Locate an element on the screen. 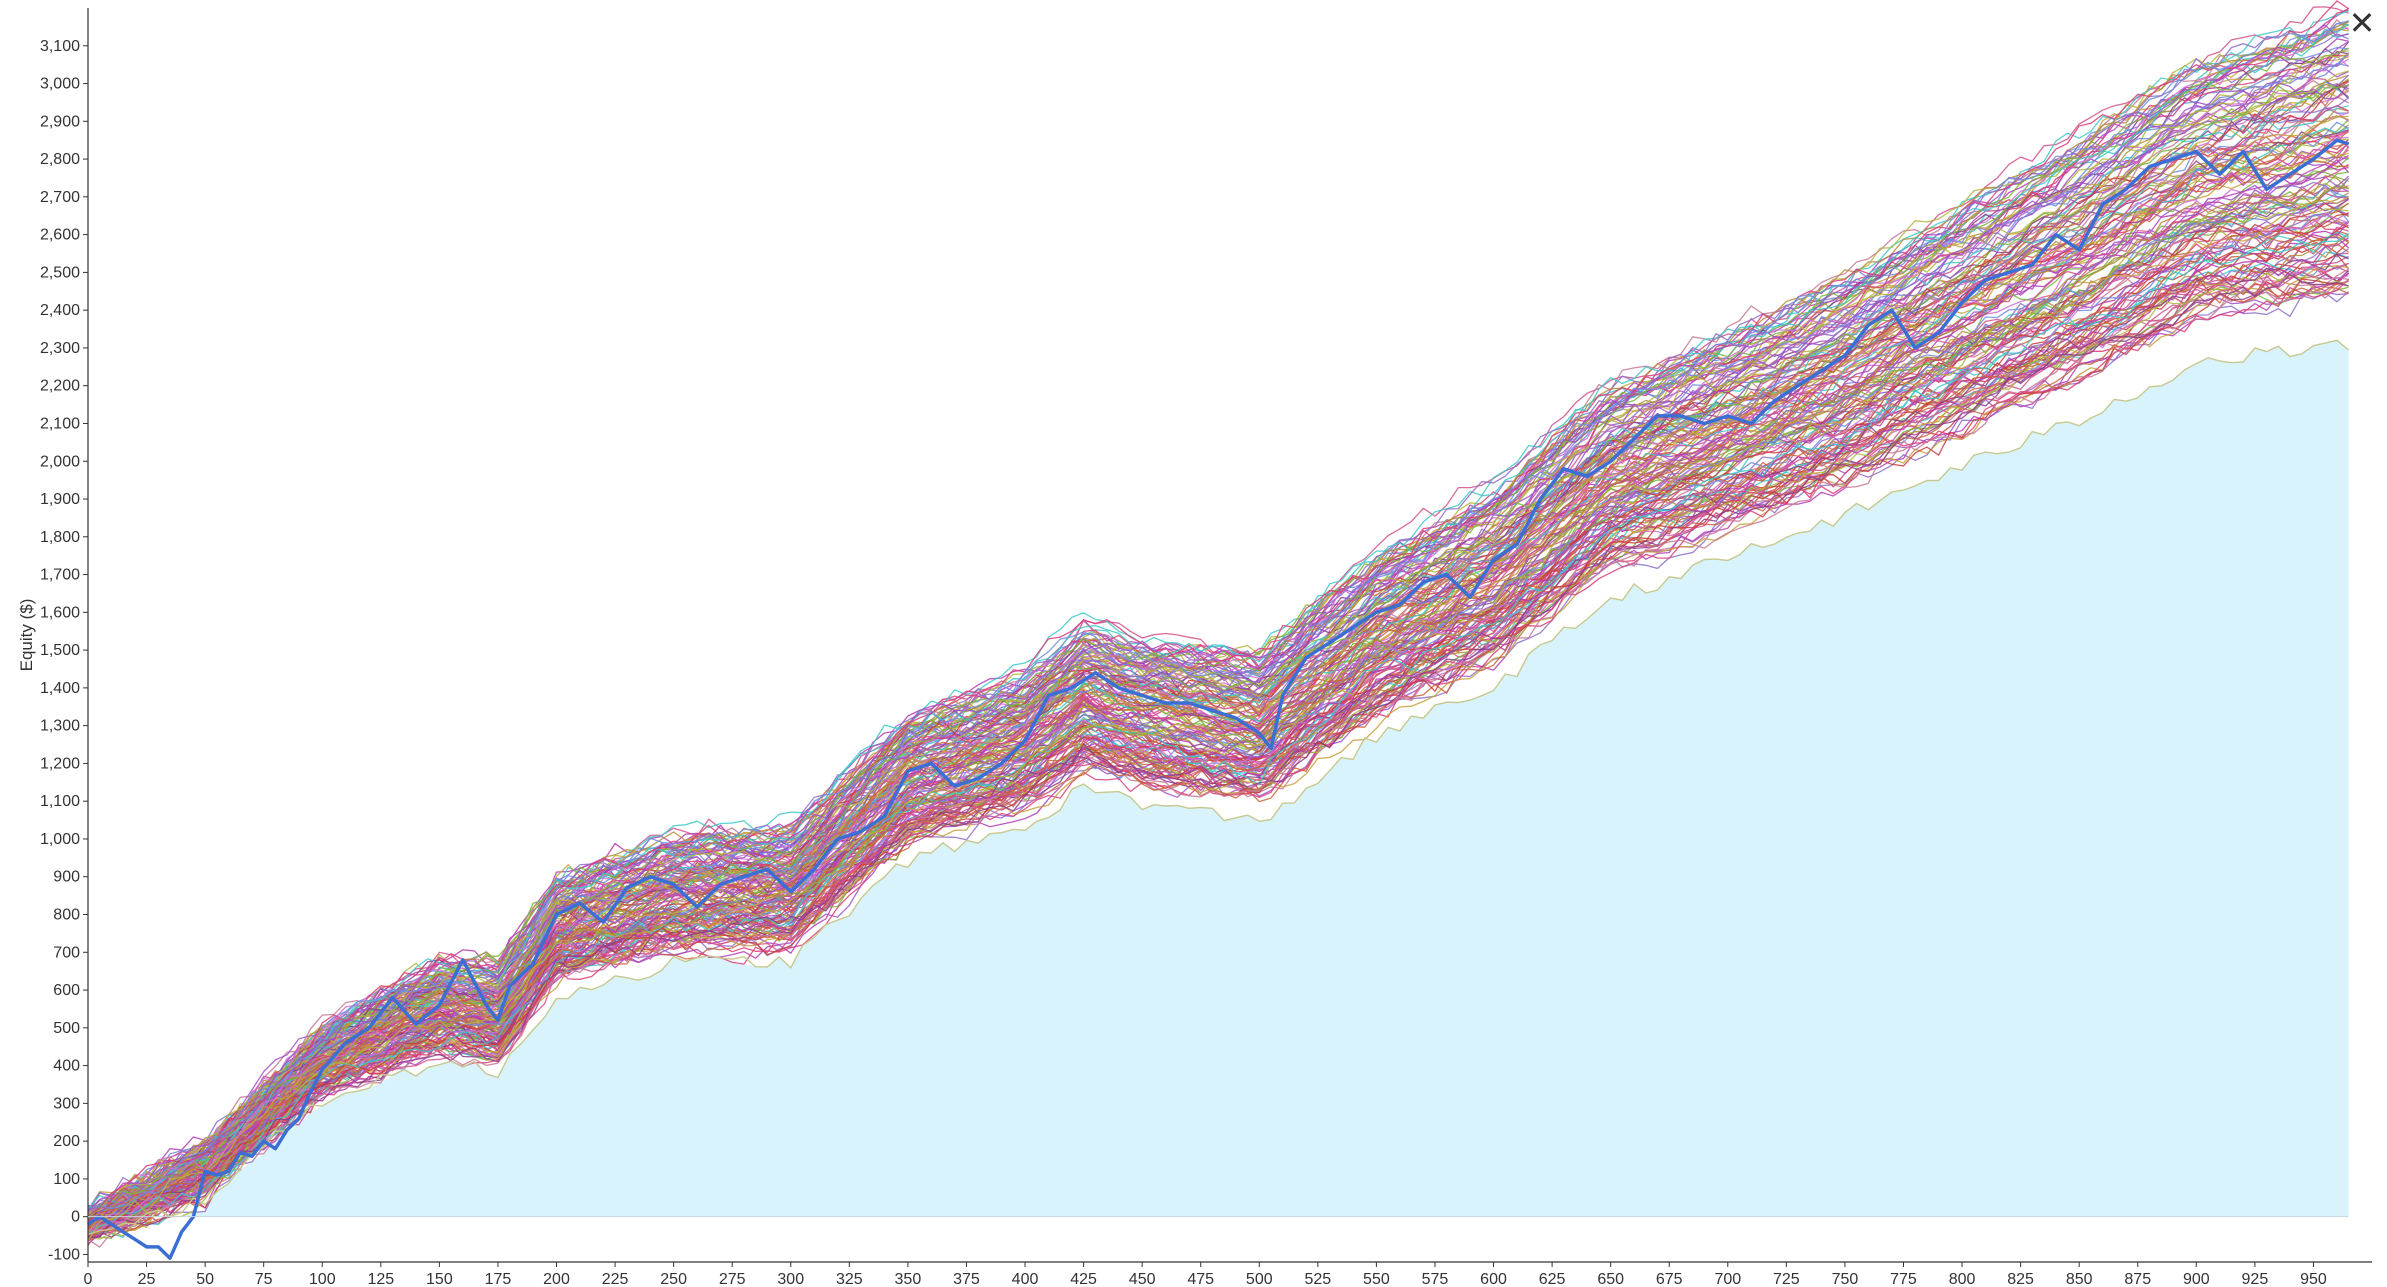  close-button: ✕ is located at coordinates (2362, 23).